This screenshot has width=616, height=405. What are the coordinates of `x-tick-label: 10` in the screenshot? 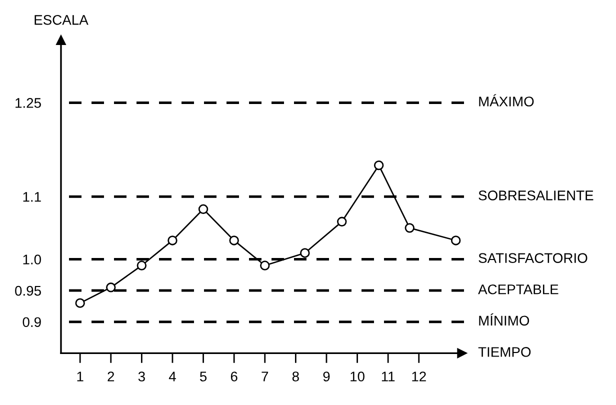 It's located at (357, 377).